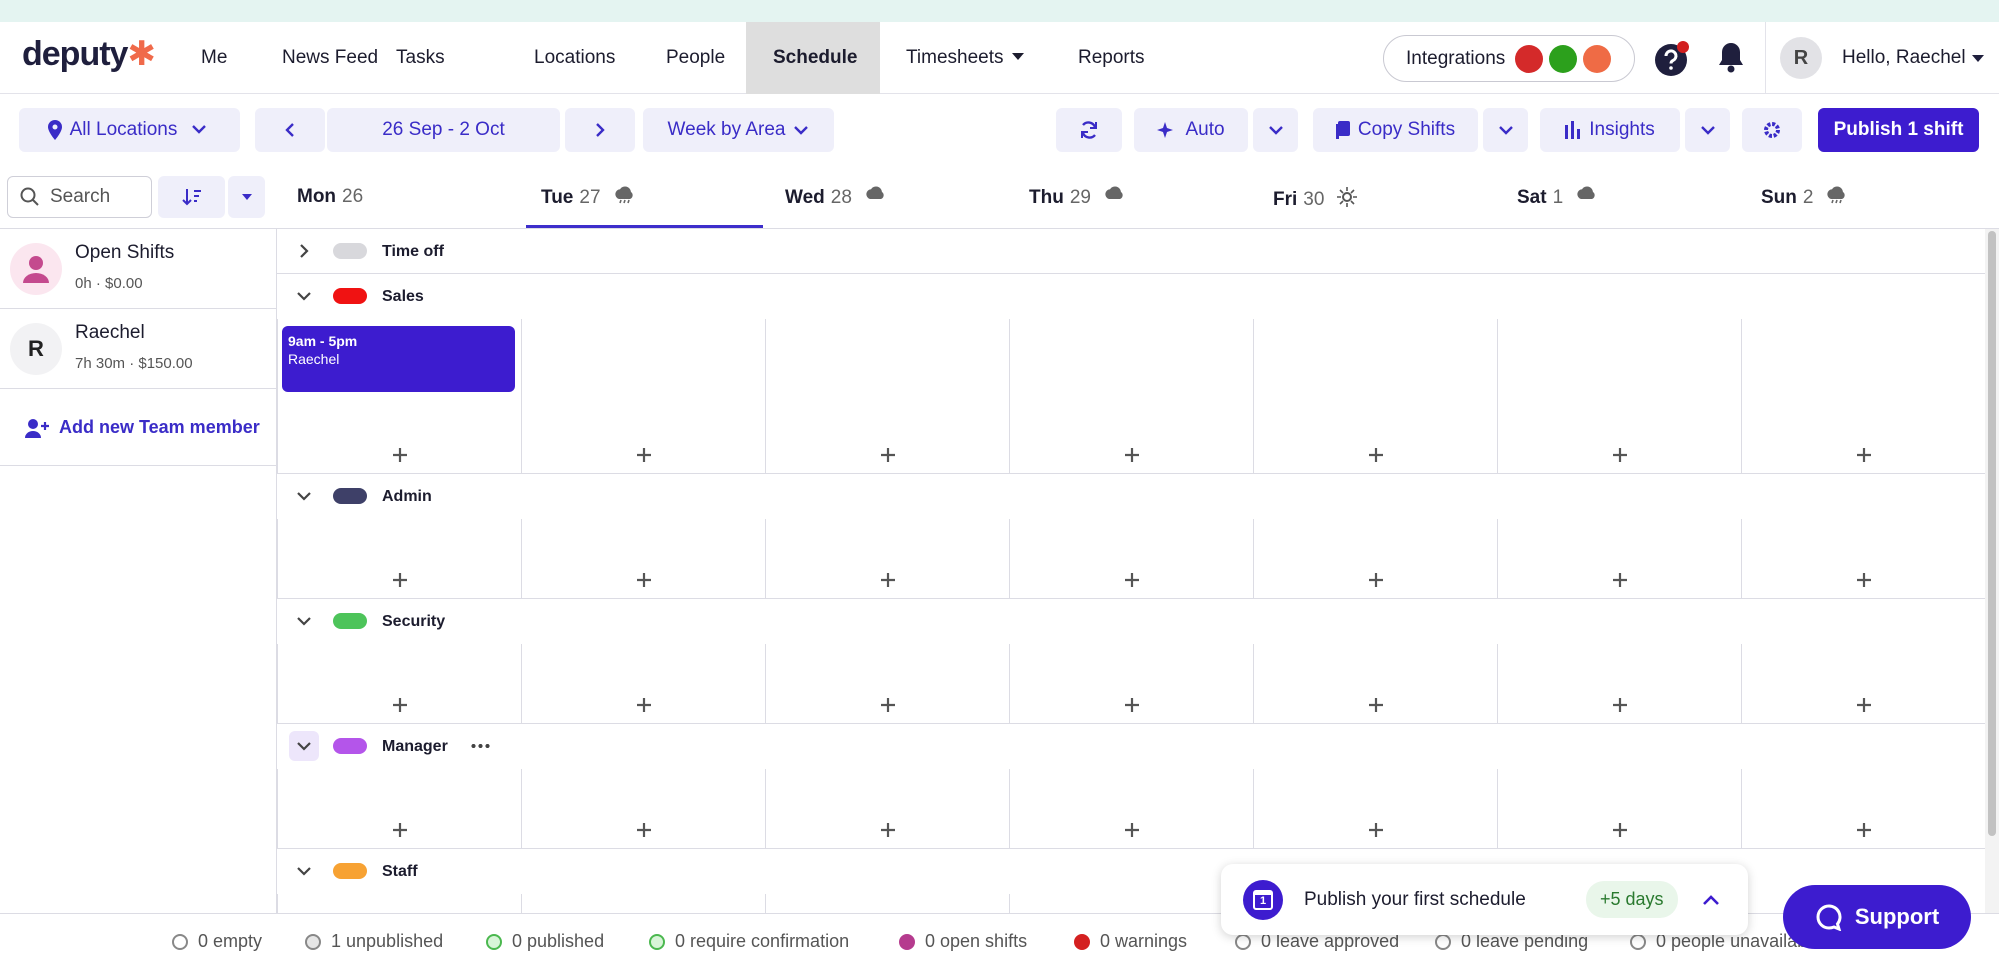  Describe the element at coordinates (1904, 57) in the screenshot. I see `user-greeting: Hello, Raechel` at that location.